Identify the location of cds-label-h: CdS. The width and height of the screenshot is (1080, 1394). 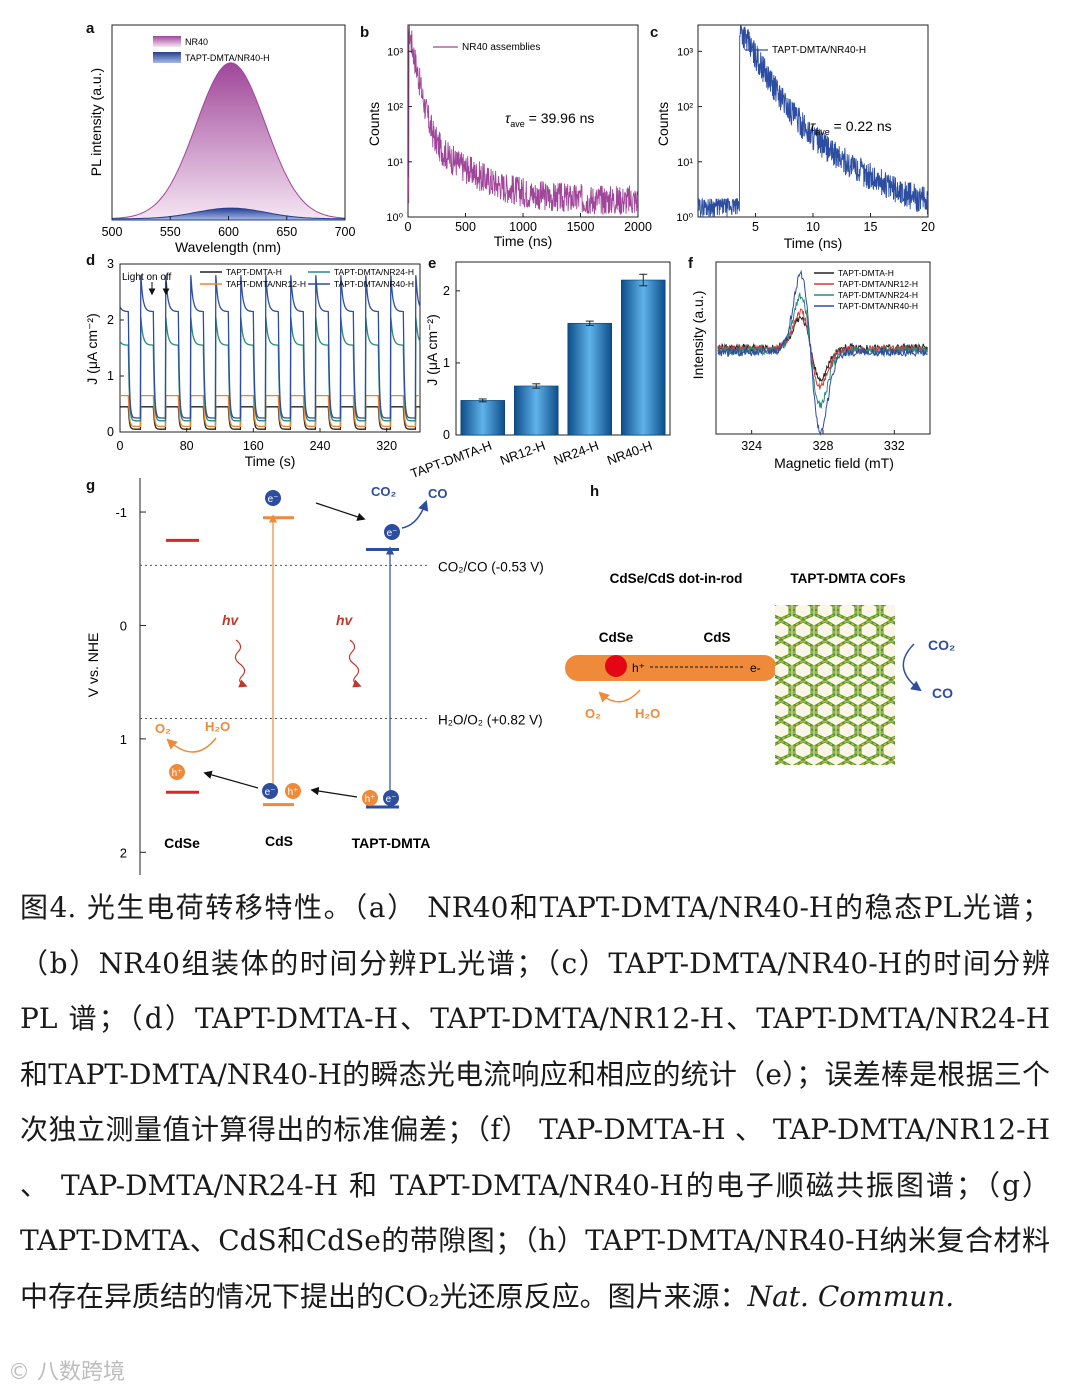
(717, 637).